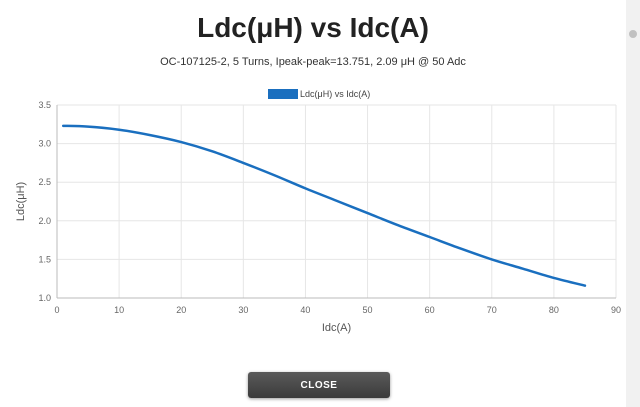  Describe the element at coordinates (44, 298) in the screenshot. I see `y-tick-label: 1.0` at that location.